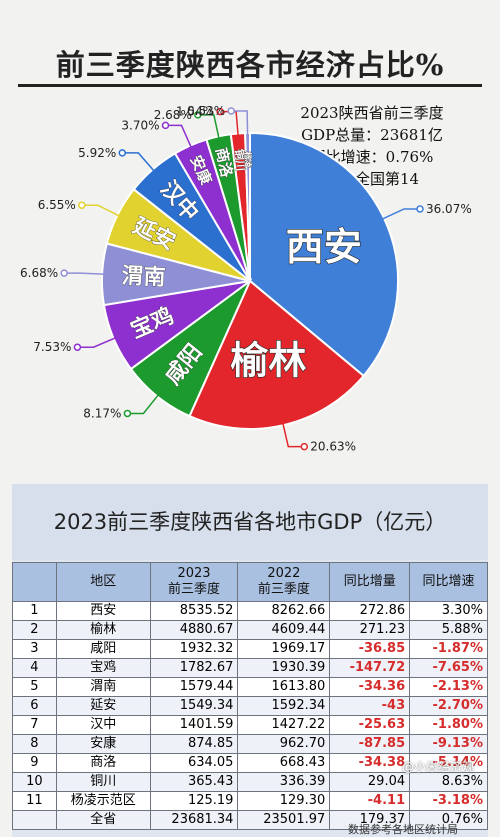  Describe the element at coordinates (370, 782) in the screenshot. I see `table-cell: 29.04` at that location.